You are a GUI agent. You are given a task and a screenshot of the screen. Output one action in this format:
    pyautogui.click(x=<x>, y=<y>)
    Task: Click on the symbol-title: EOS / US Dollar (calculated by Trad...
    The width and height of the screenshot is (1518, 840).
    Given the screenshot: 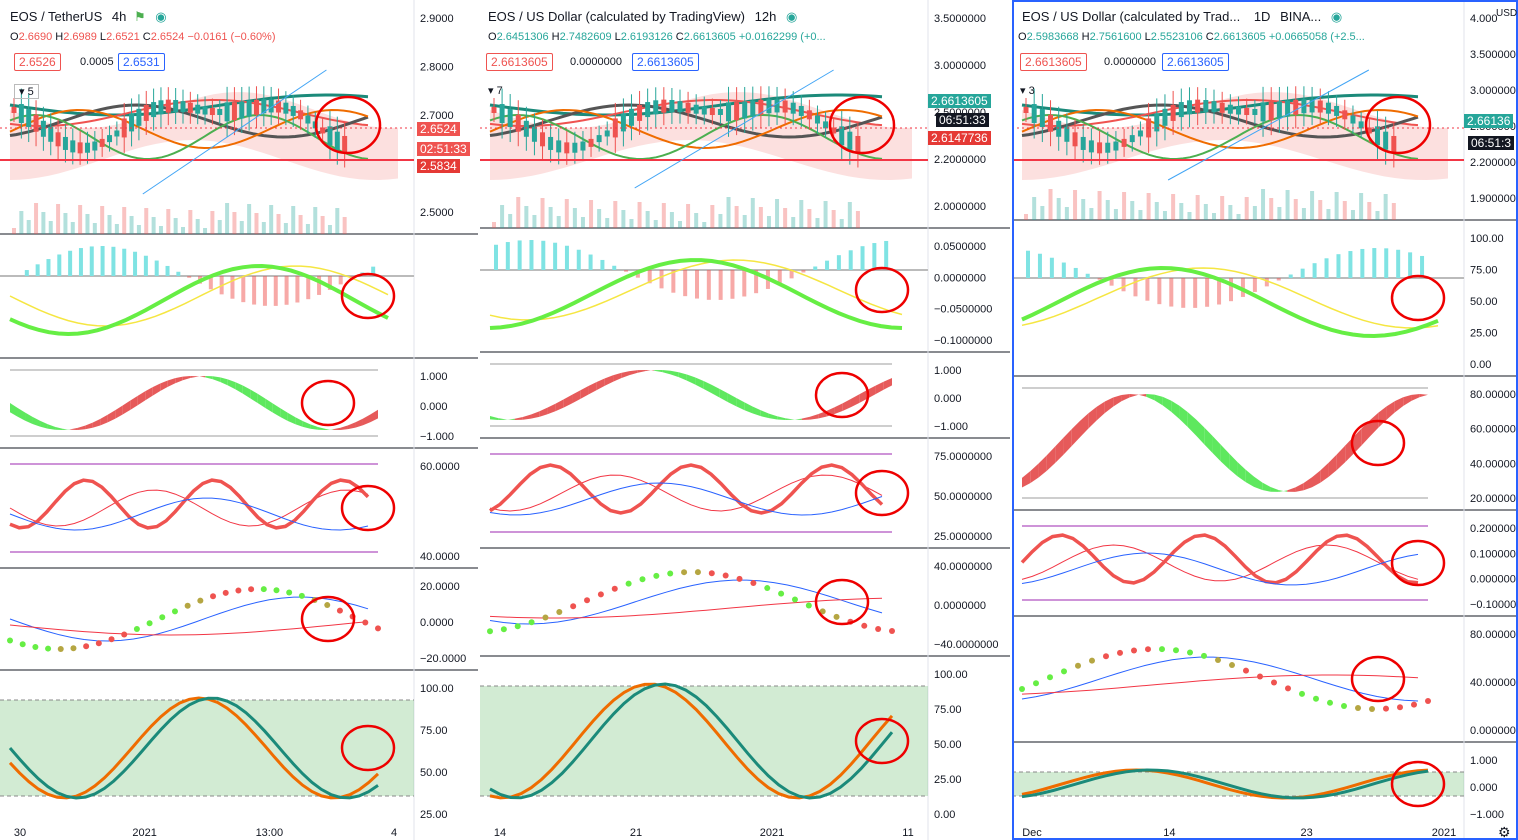 What is the action you would take?
    pyautogui.click(x=1131, y=16)
    